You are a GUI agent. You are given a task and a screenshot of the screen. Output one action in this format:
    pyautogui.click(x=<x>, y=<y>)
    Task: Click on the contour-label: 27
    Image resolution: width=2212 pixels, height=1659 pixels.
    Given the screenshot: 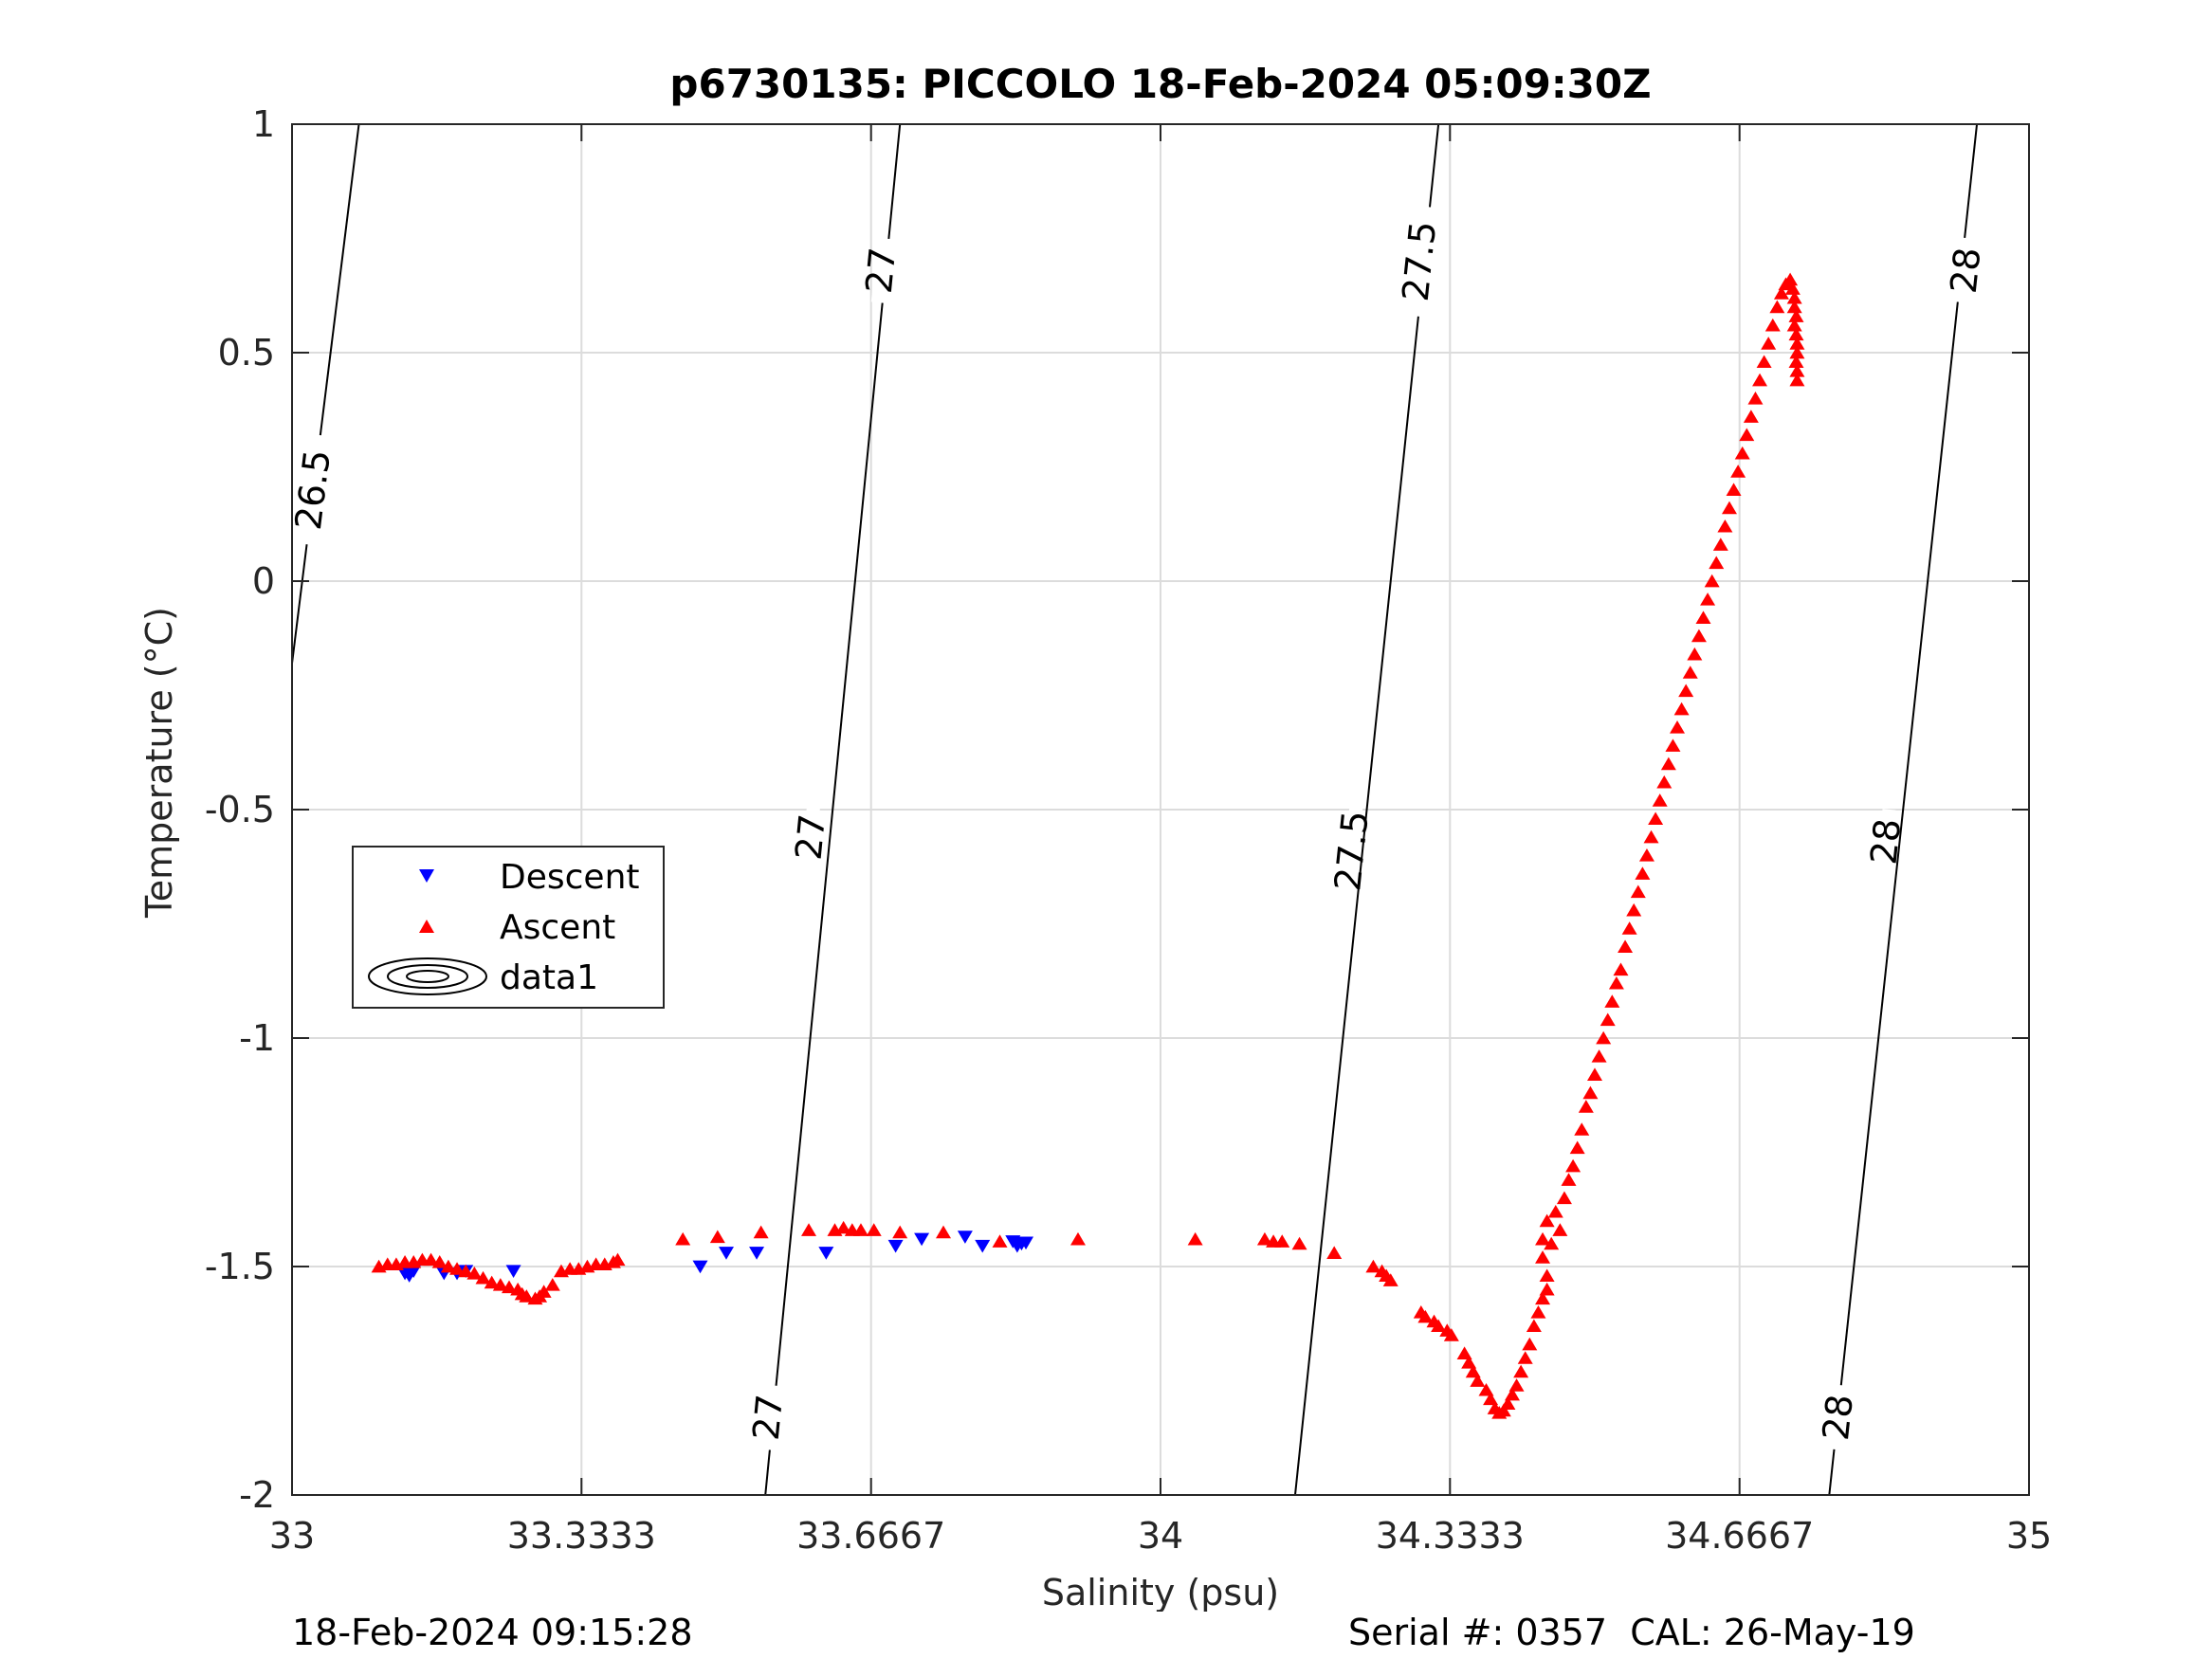 What is the action you would take?
    pyautogui.click(x=811, y=837)
    